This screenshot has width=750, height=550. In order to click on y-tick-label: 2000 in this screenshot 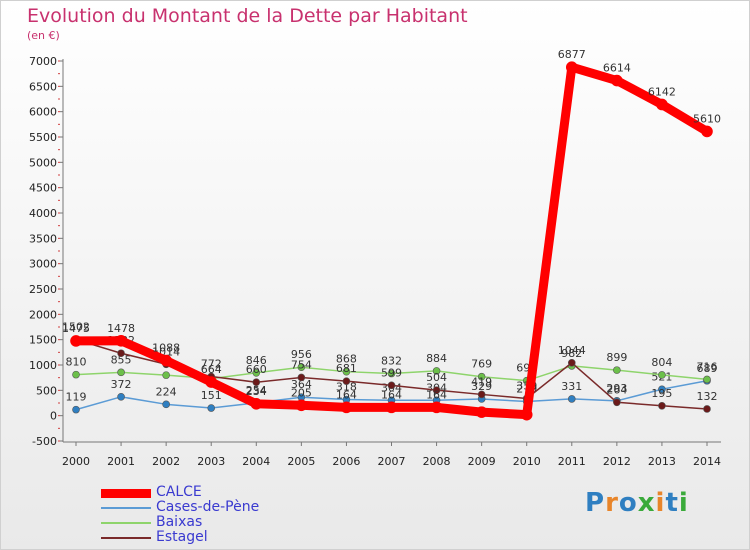, I will do `click(43, 314)`.